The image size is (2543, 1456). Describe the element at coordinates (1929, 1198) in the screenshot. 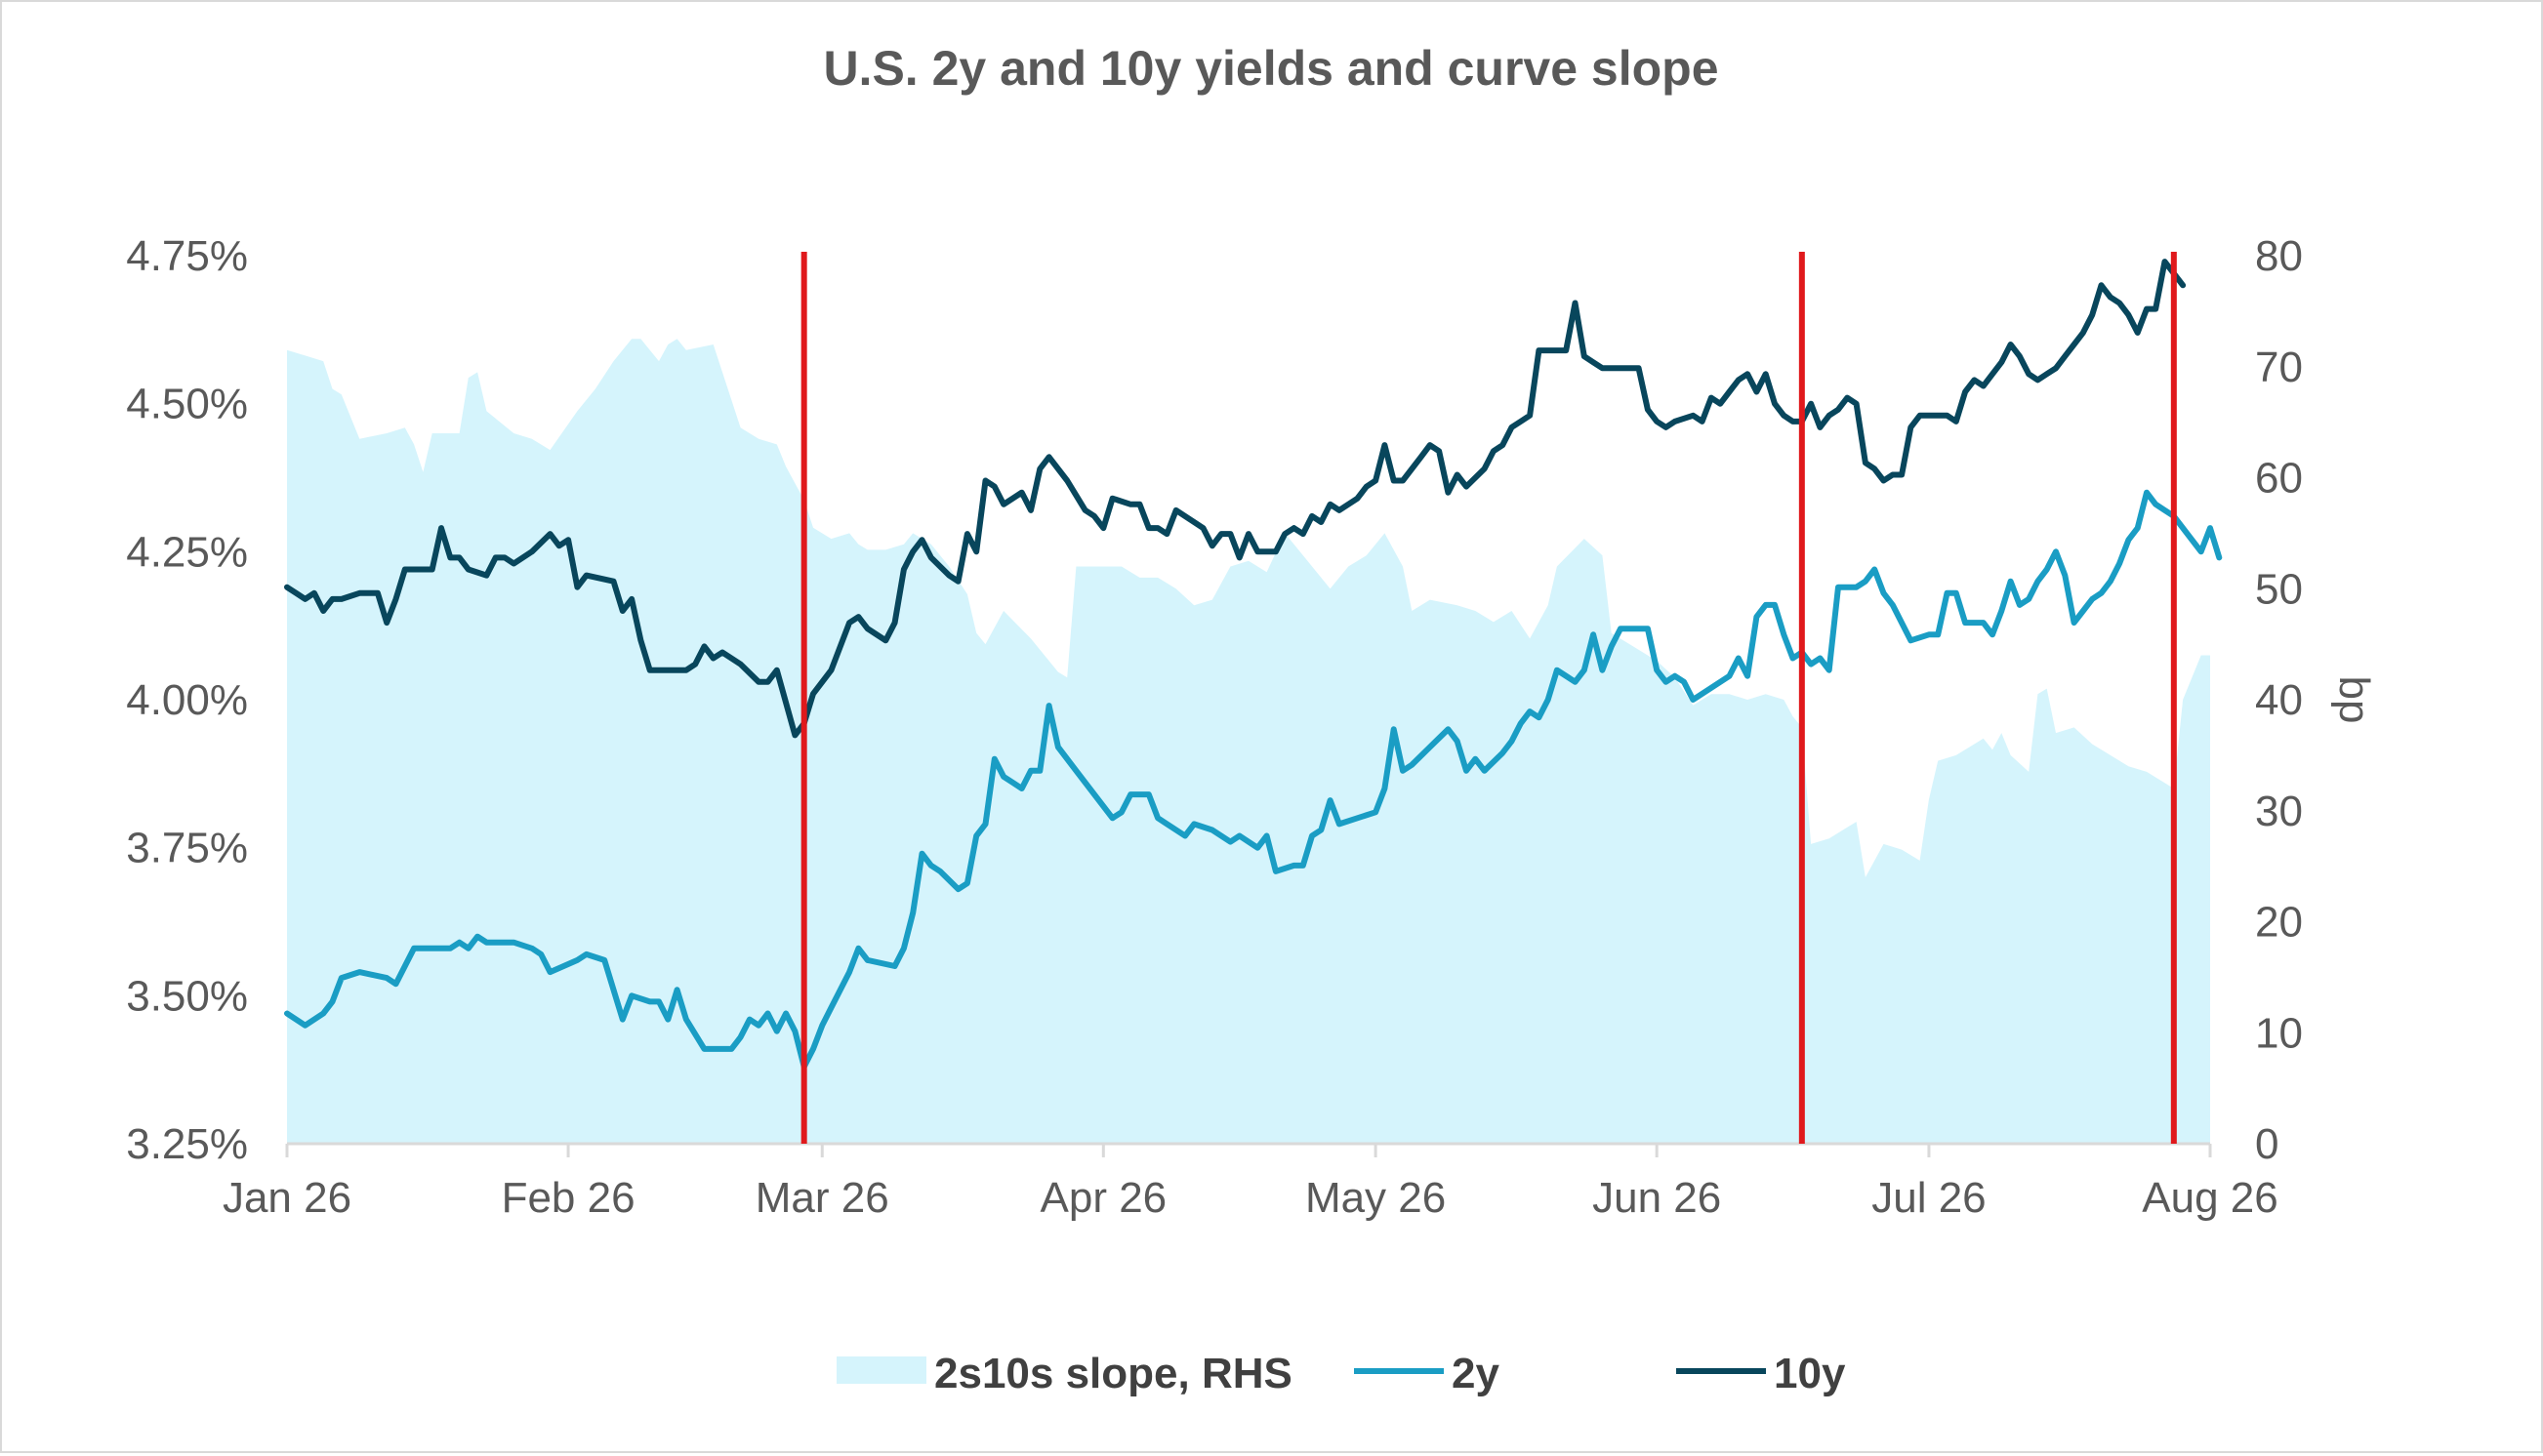

I see `x-tick-label: Jul 26` at that location.